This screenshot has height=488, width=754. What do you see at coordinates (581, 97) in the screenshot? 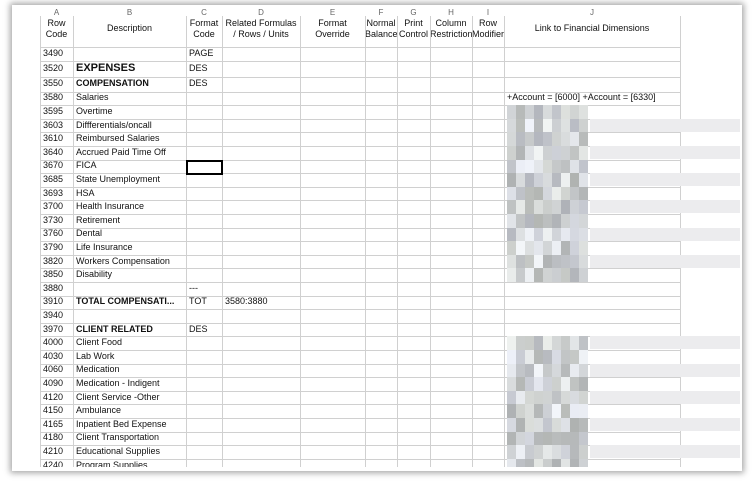
I see `cell-link: +Account = [6000] +Account = [6330]` at bounding box center [581, 97].